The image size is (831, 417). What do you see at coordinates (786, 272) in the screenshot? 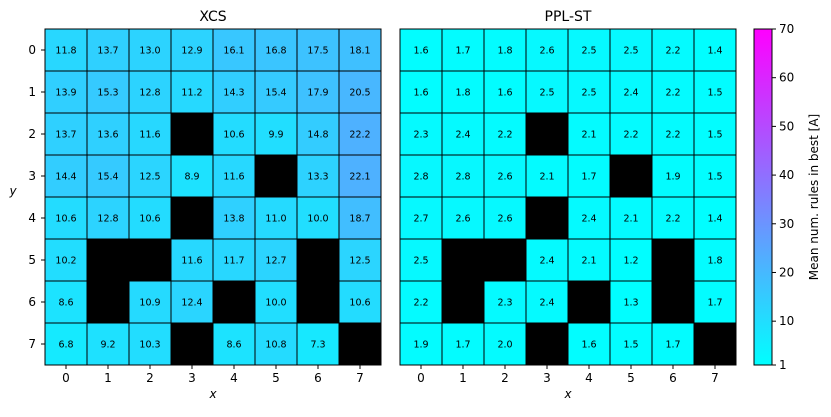
I see `colorbar-tick-label: 20` at bounding box center [786, 272].